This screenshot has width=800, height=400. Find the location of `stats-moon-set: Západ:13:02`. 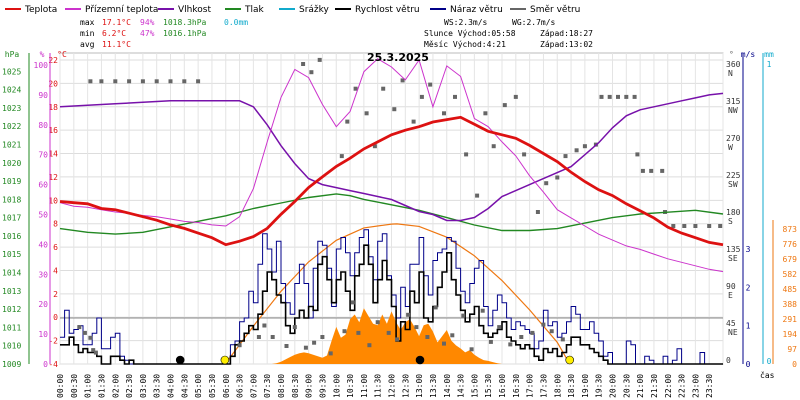

stats-moon-set: Západ:13:02 is located at coordinates (566, 44).